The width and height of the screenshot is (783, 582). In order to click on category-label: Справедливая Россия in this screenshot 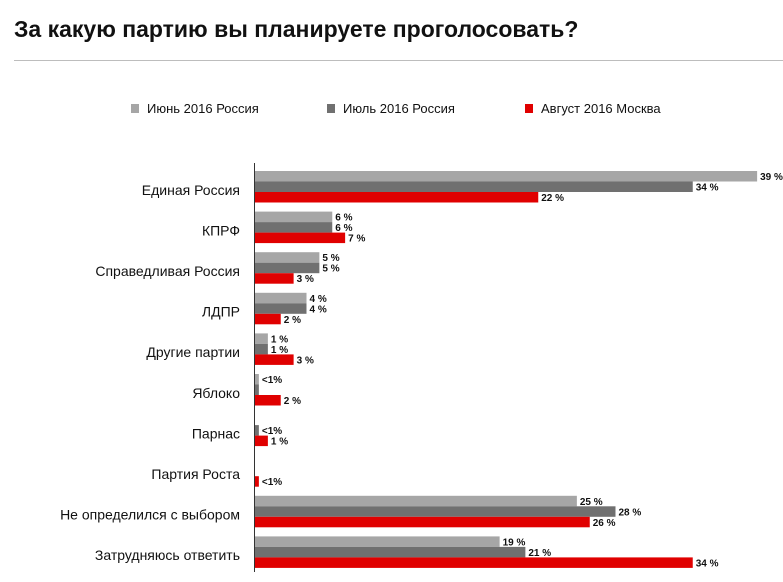, I will do `click(167, 271)`.